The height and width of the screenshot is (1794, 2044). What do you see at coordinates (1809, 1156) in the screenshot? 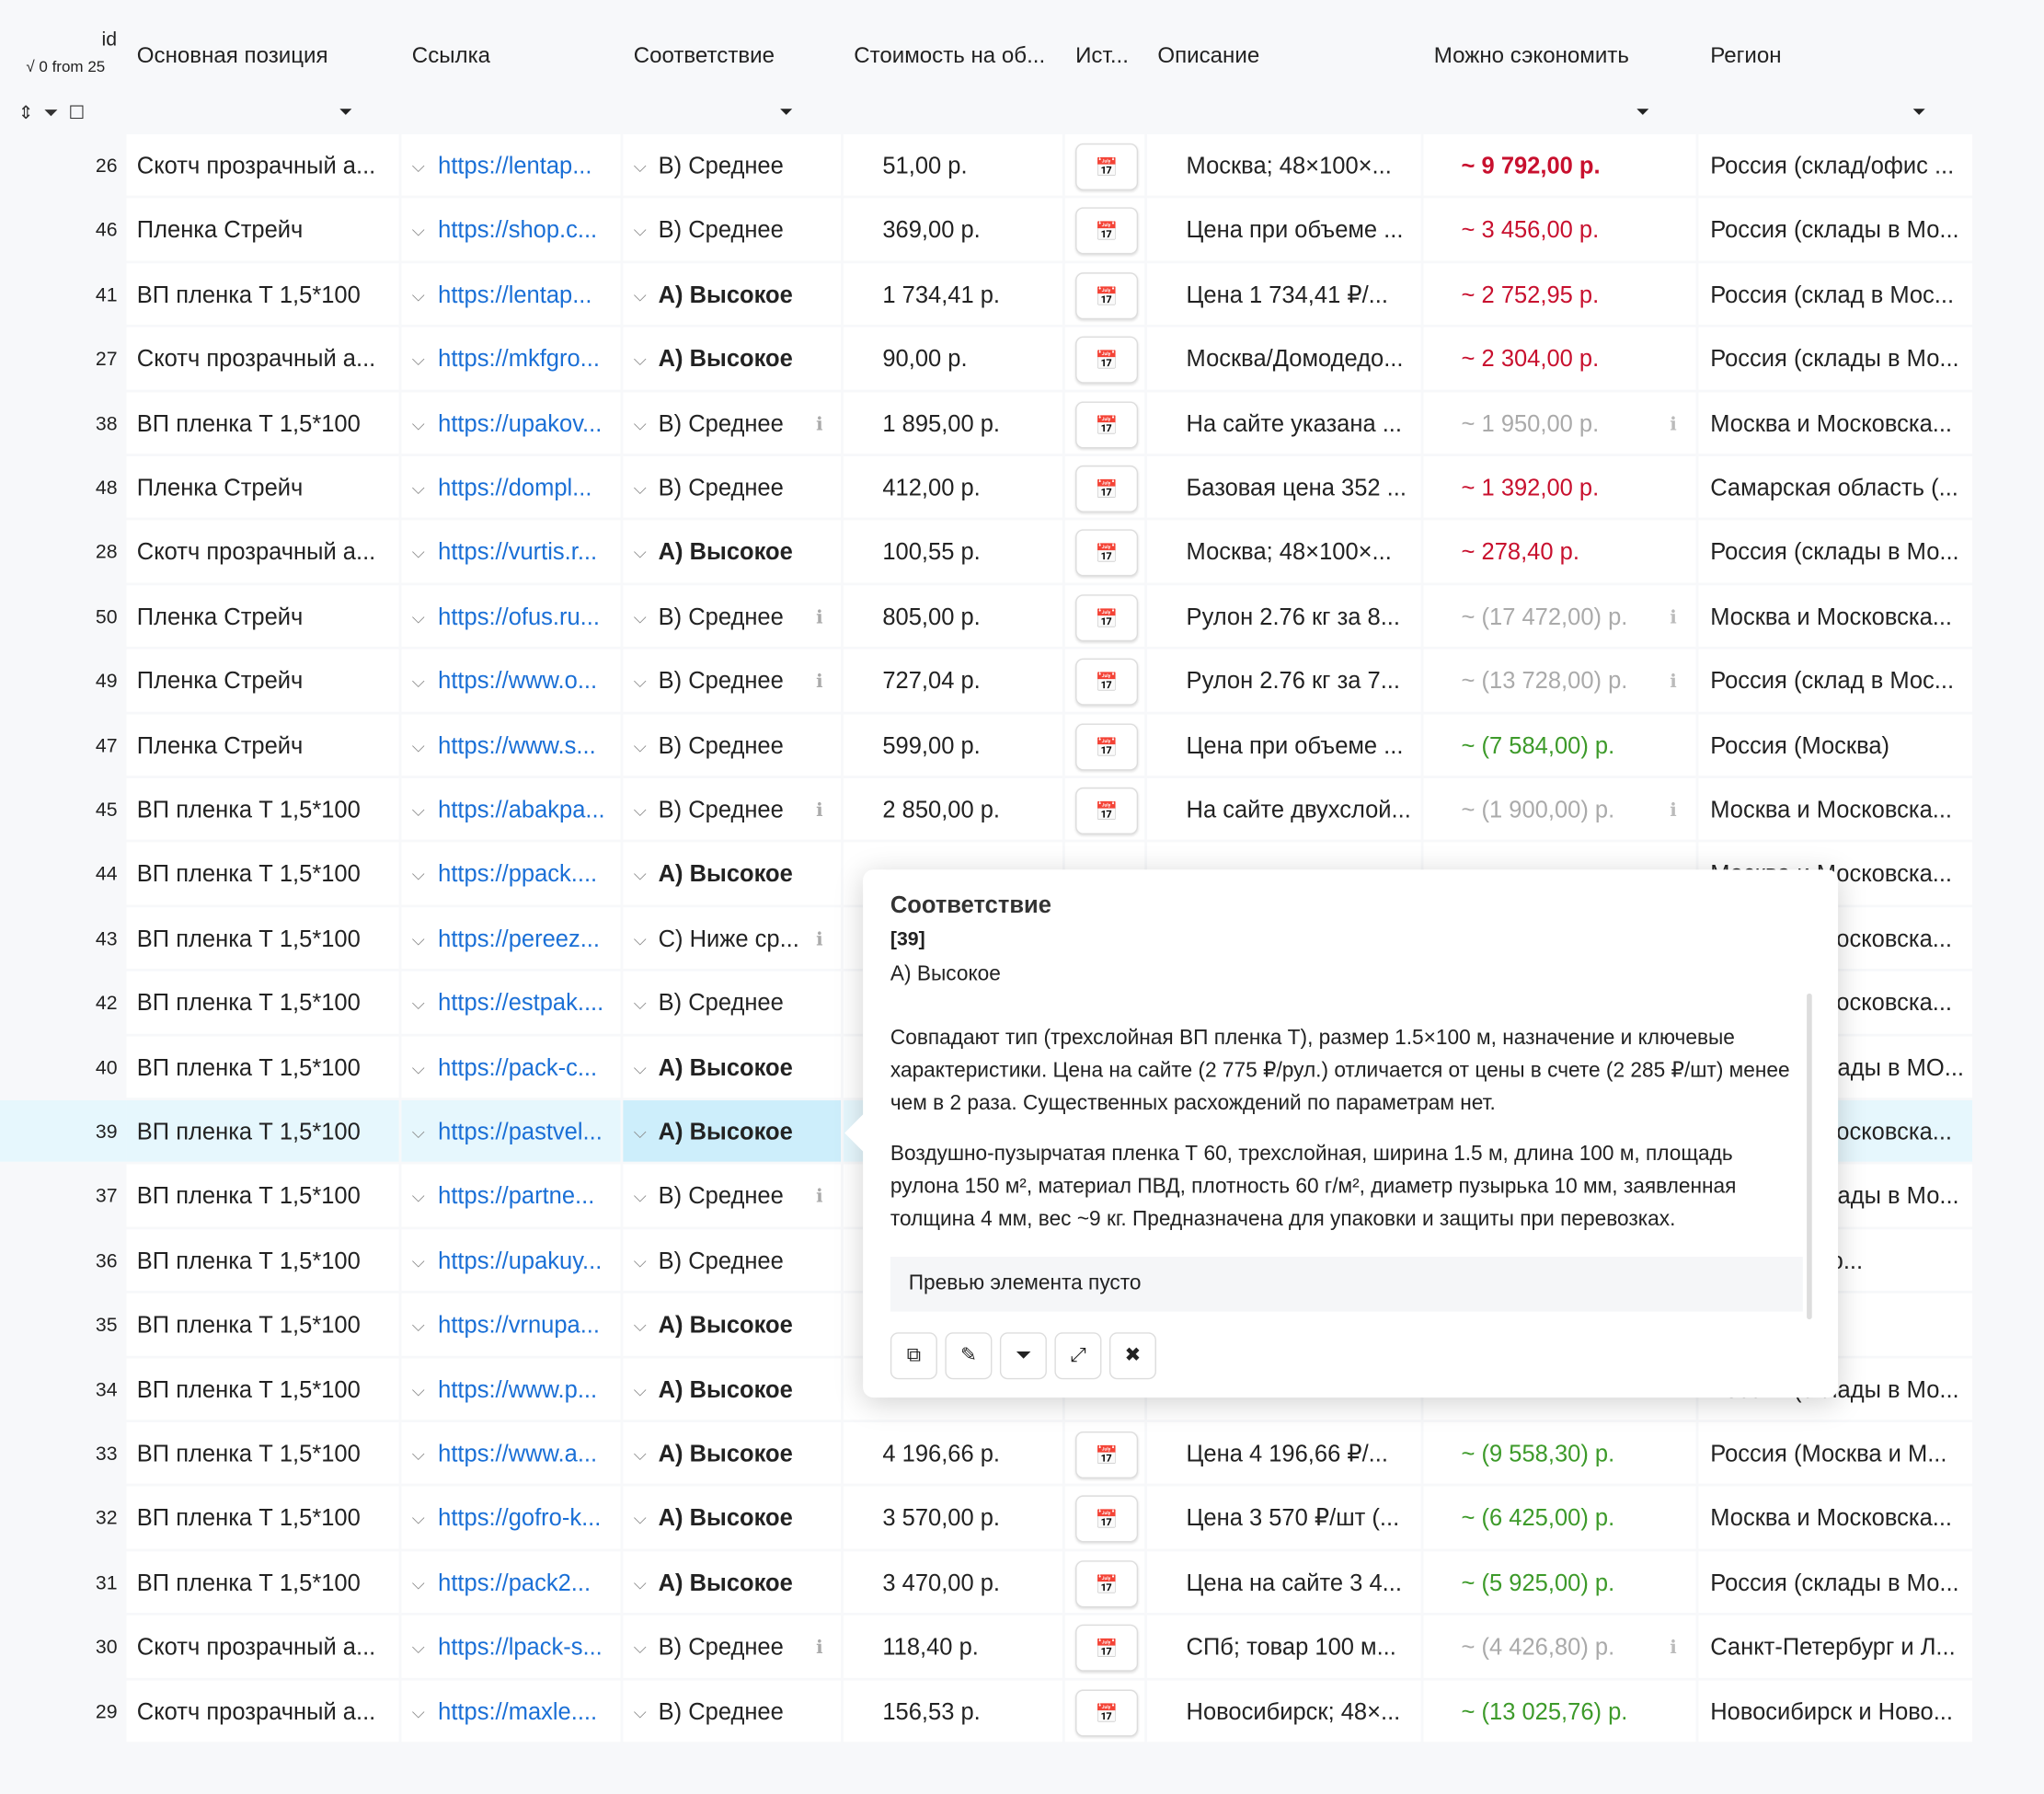
I see `scrollbar` at bounding box center [1809, 1156].